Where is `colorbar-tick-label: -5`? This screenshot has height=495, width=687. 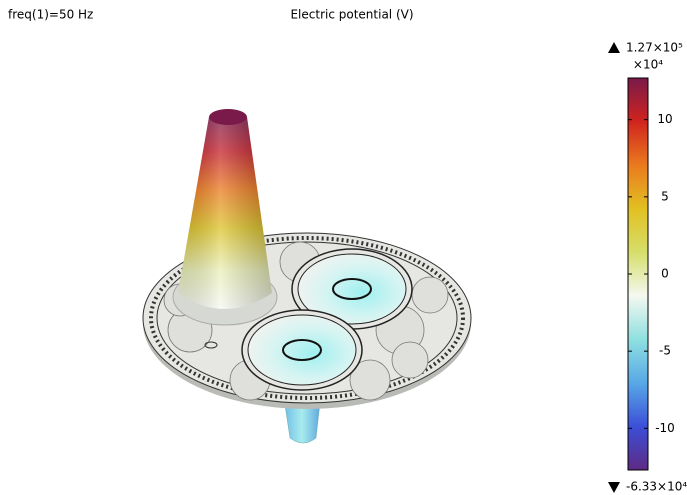
colorbar-tick-label: -5 is located at coordinates (665, 351).